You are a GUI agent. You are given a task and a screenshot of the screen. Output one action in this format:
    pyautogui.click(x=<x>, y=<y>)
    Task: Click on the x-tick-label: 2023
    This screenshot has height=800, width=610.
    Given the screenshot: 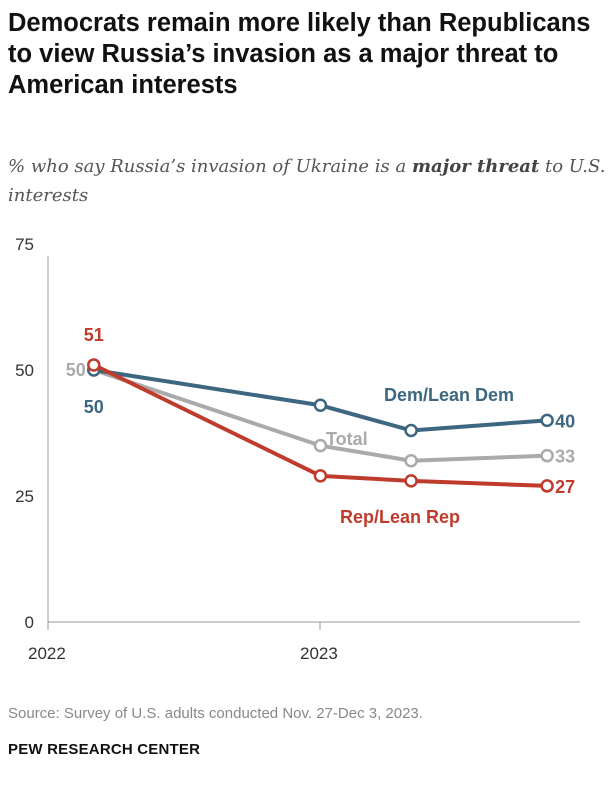 What is the action you would take?
    pyautogui.click(x=319, y=653)
    